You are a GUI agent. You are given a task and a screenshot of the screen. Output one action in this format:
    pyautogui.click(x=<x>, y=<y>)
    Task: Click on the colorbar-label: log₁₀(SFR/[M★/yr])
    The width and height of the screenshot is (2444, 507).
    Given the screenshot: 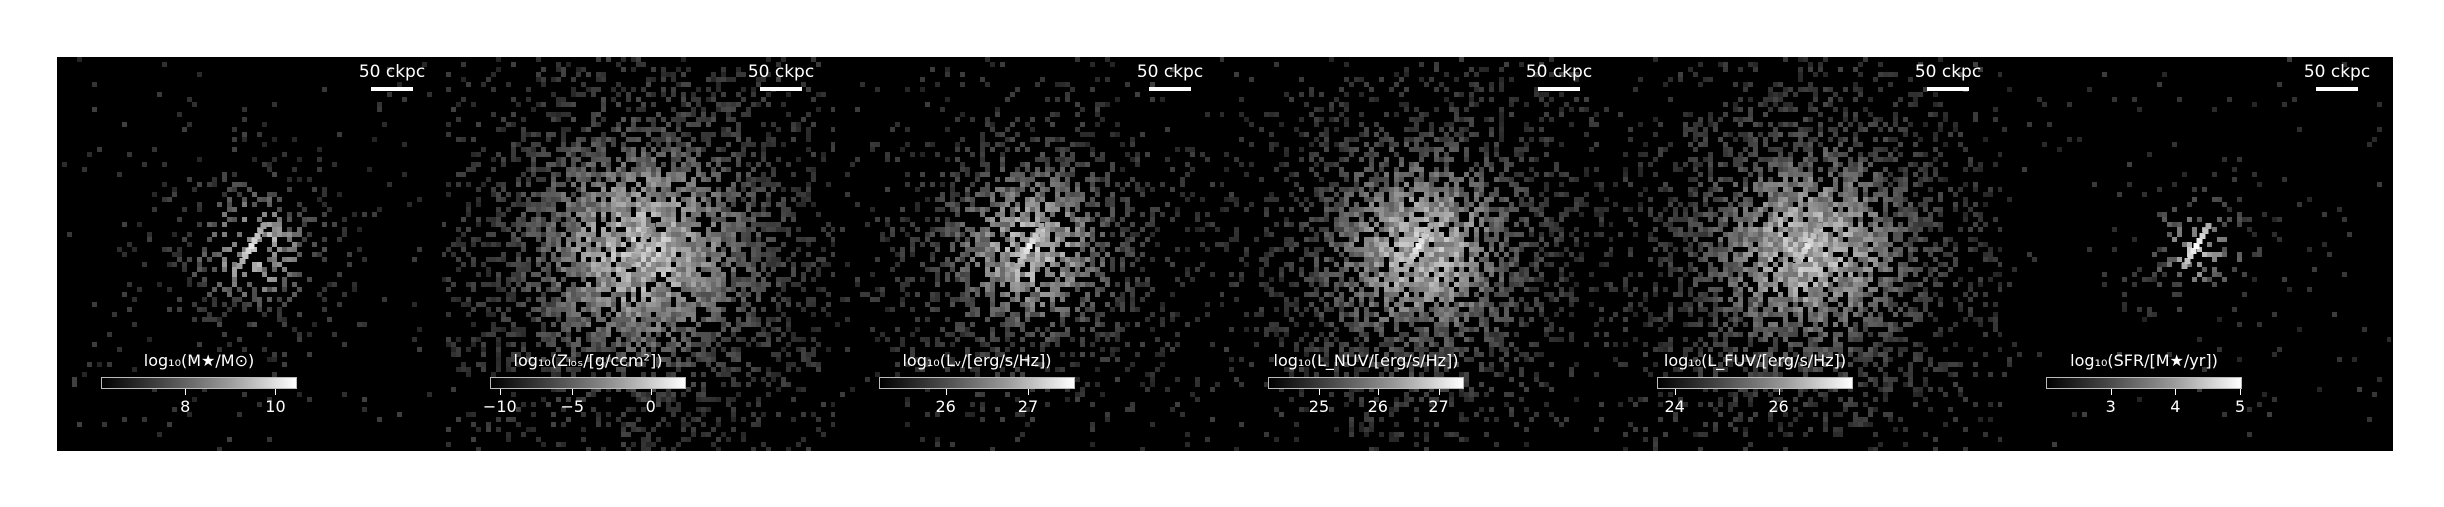 What is the action you would take?
    pyautogui.click(x=2144, y=360)
    